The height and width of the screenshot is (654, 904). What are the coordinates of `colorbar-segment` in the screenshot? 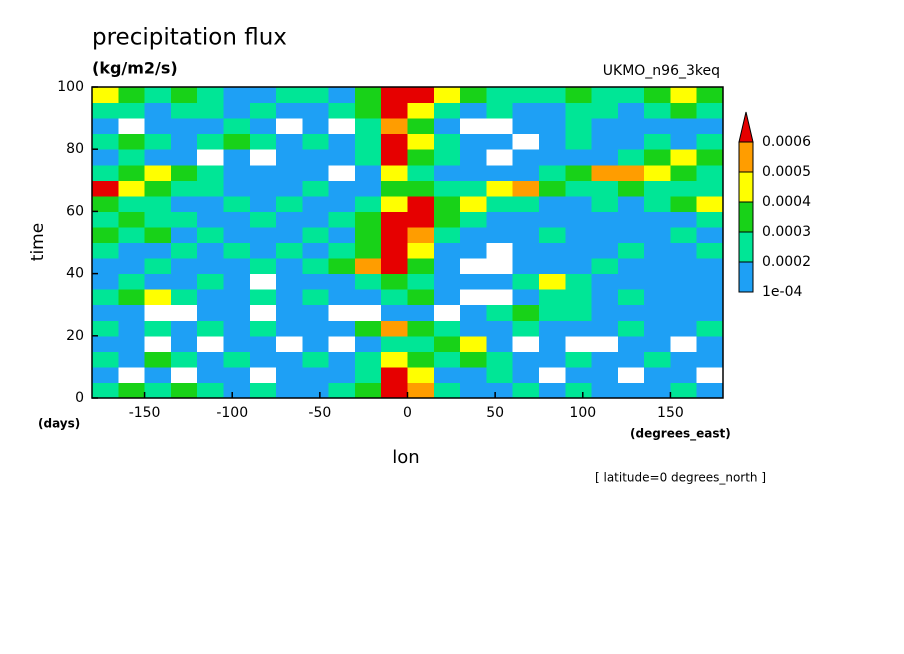 It's located at (746, 217).